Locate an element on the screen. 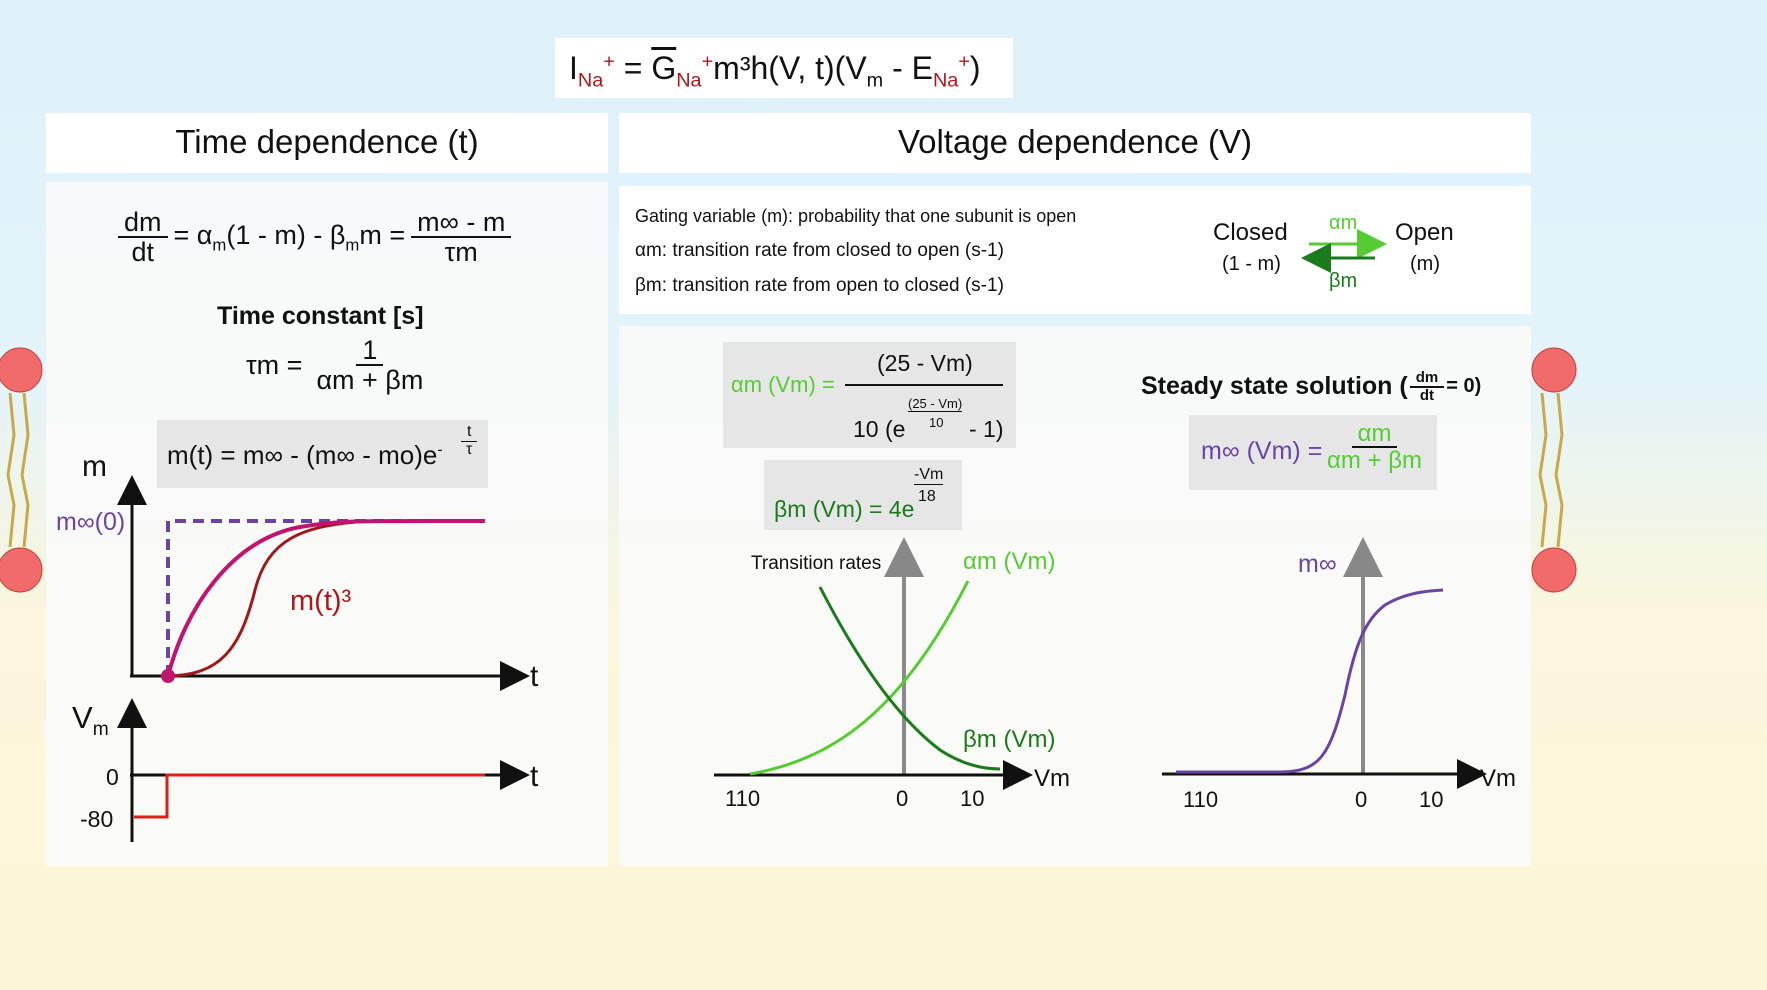 Image resolution: width=1767 pixels, height=990 pixels. right-title-bar: Voltage dependence (V) is located at coordinates (1075, 143).